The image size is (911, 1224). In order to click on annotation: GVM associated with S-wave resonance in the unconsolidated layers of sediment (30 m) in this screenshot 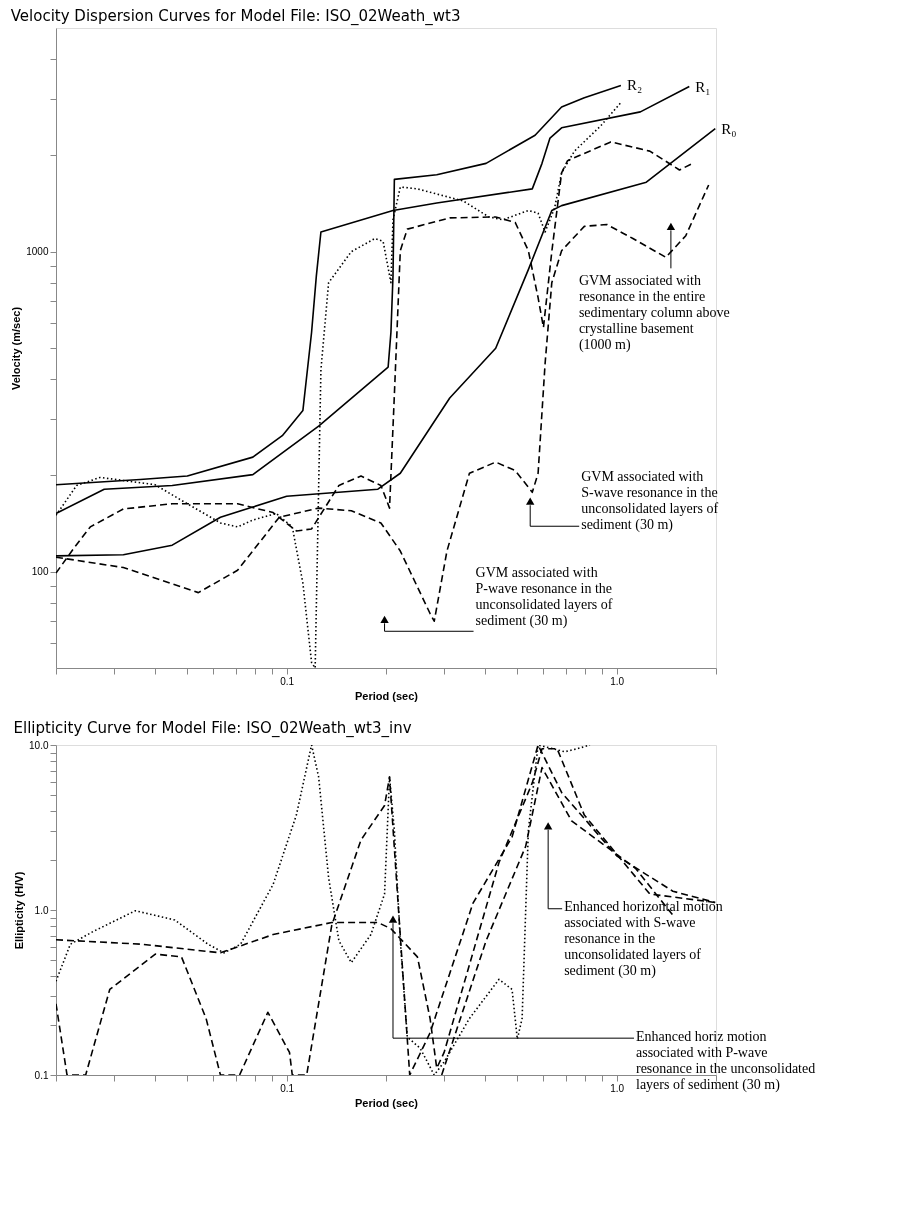, I will do `click(650, 501)`.